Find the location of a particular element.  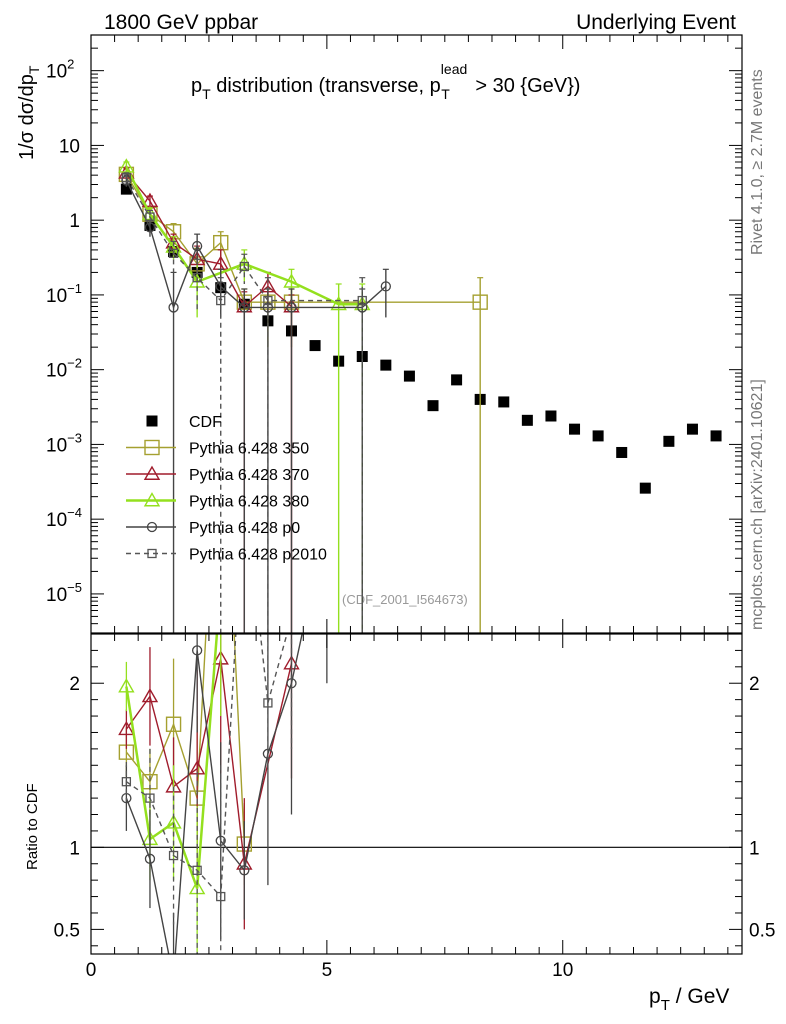

legend-label: Pythia 6.428 370 is located at coordinates (249, 475).